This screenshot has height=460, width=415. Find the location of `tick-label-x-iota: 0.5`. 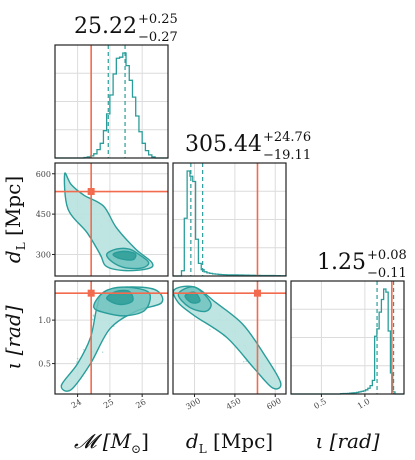

tick-label-x-iota: 0.5 is located at coordinates (320, 404).